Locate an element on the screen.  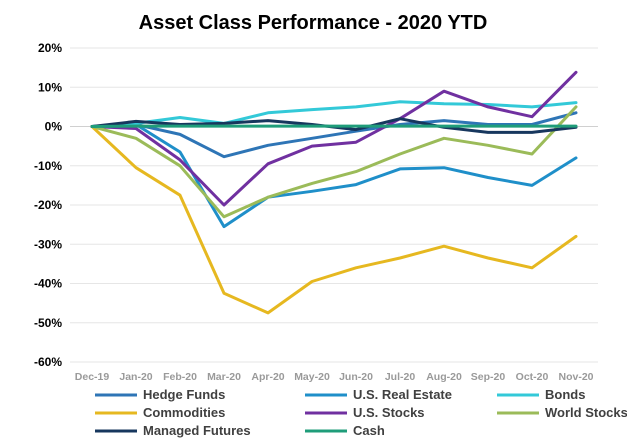
legend-item-hedge-funds: Hedge Funds is located at coordinates (160, 394).